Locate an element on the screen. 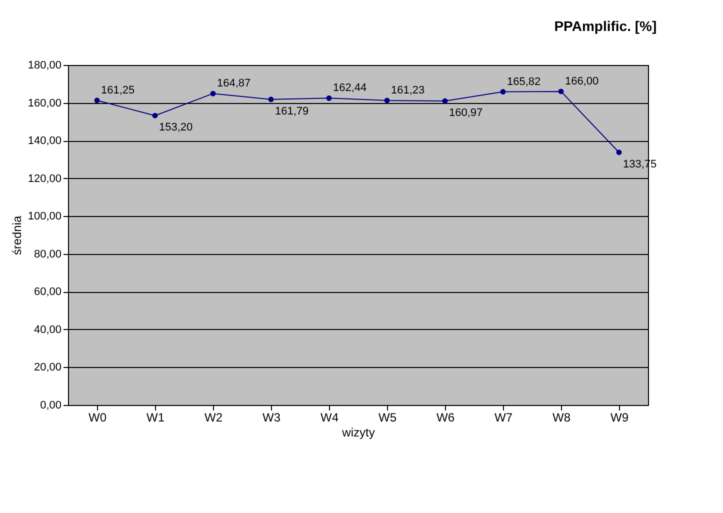  x-tick-label: W6 is located at coordinates (445, 417).